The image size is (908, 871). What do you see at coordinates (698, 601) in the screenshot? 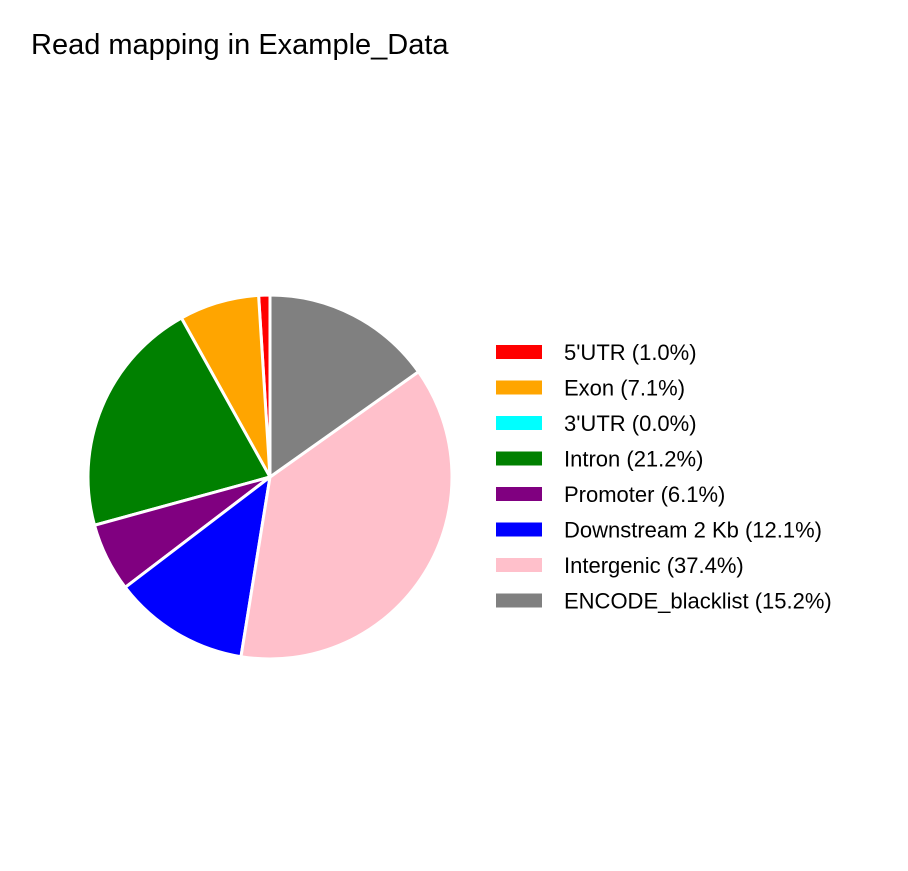
I see `legend-label-encode-blacklist: ENCODE_blacklist (15.2%)` at bounding box center [698, 601].